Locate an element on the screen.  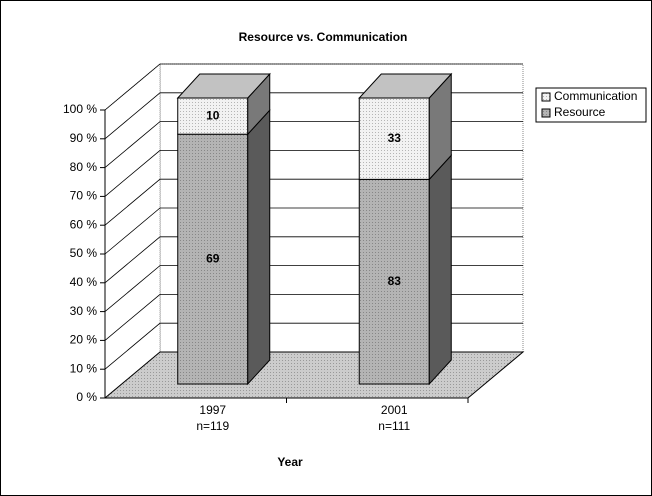
y-tick-label: 0 % is located at coordinates (86, 397).